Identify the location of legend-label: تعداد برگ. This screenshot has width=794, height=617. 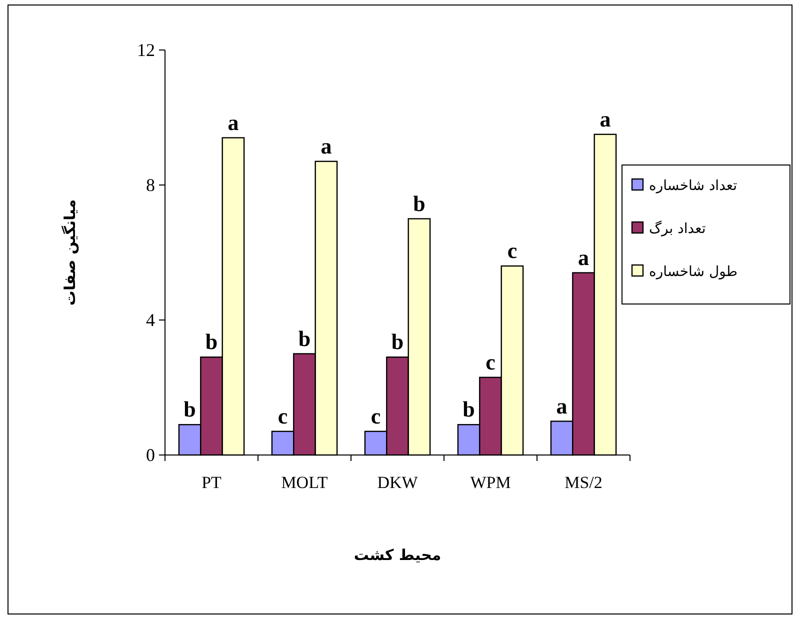
(677, 228).